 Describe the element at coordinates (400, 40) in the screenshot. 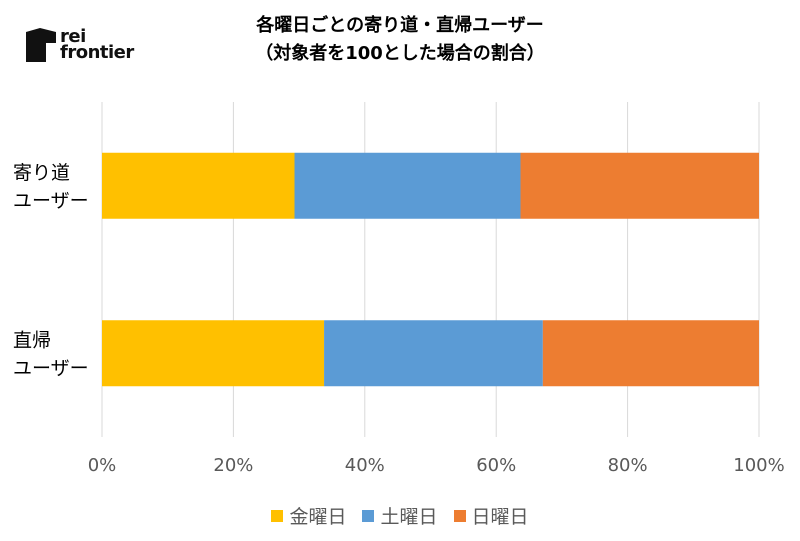

I see `chart-title-block: 各曜日ごとの寄り道・直帰ユーザー （対象者を100とした場合の割合）` at that location.